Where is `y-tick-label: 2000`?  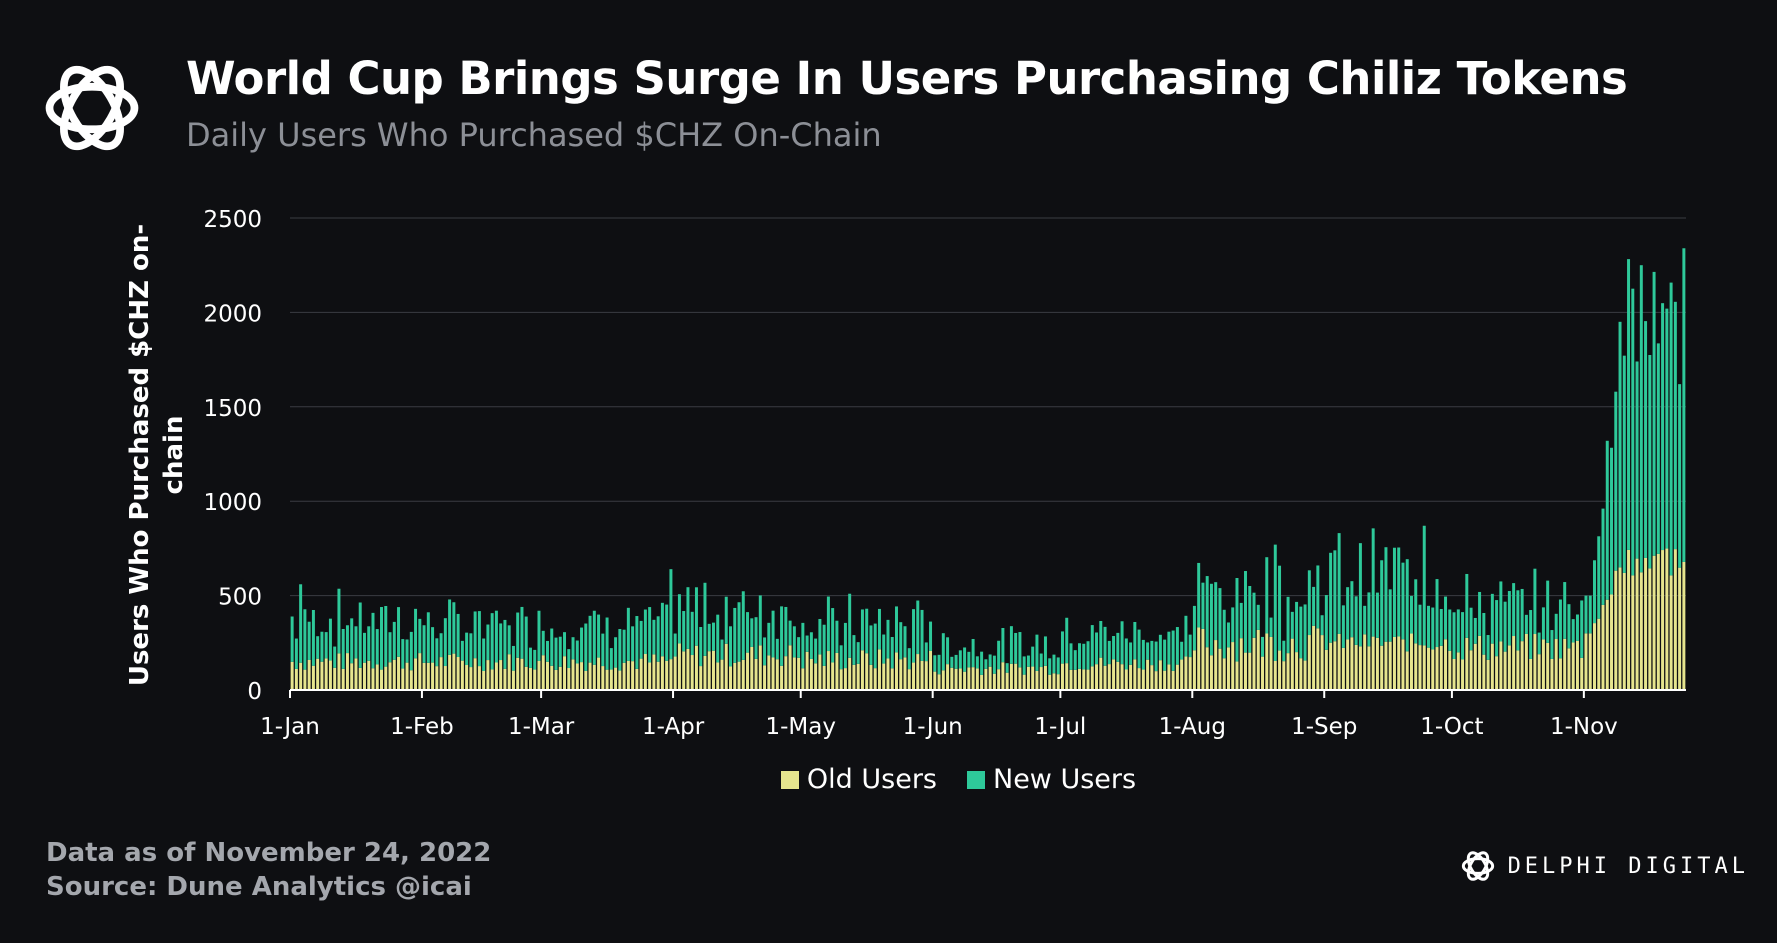
y-tick-label: 2000 is located at coordinates (232, 314).